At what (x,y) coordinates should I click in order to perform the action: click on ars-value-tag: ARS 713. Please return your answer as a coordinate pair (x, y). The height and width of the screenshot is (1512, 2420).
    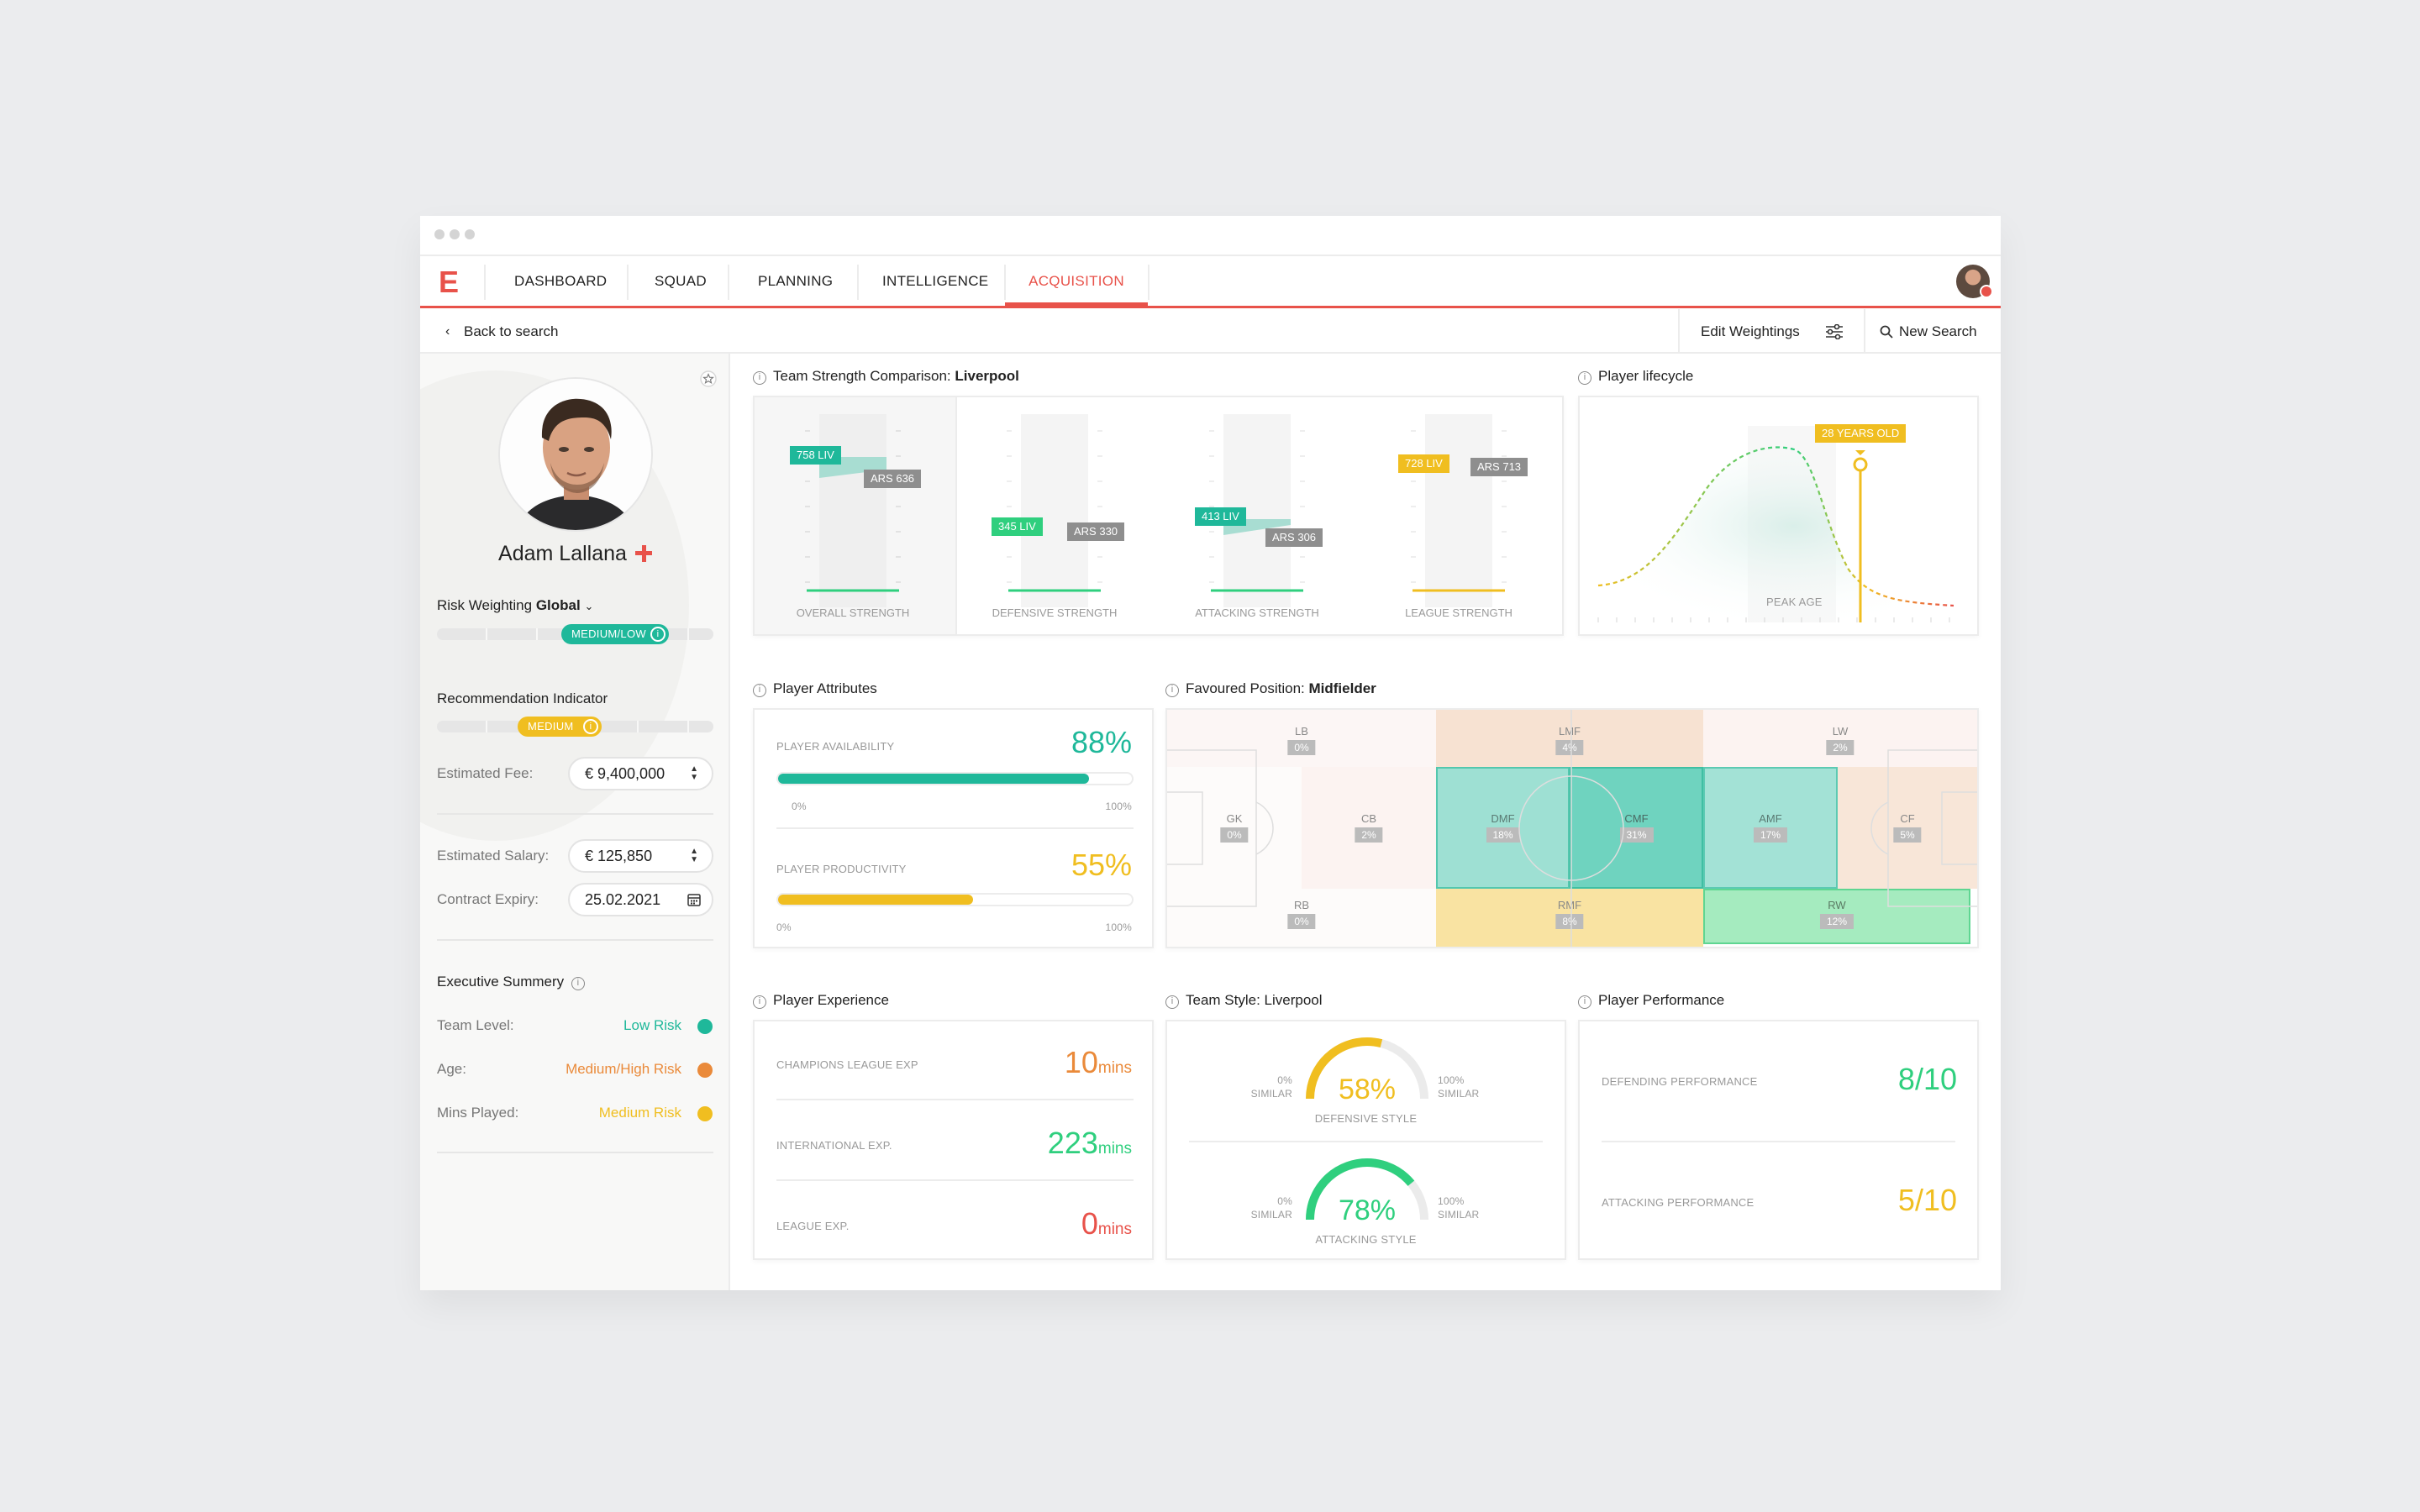
    Looking at the image, I should click on (1499, 467).